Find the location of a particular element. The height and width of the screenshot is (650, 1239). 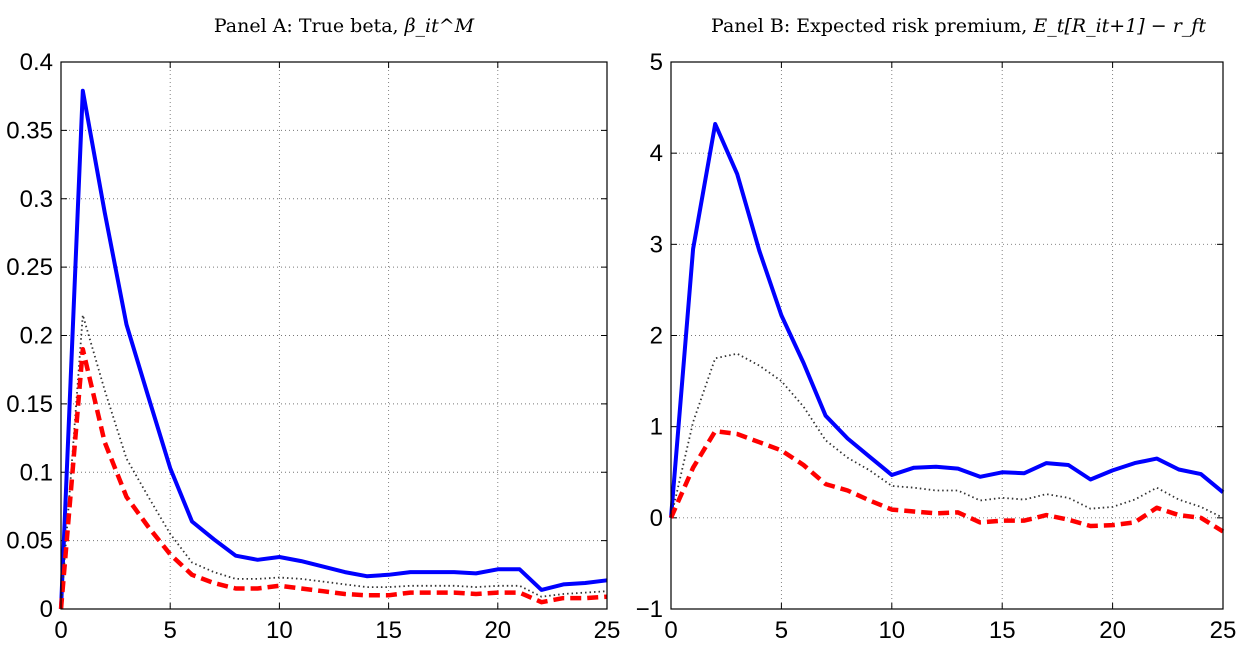

y-tick-label: 3 is located at coordinates (656, 244).